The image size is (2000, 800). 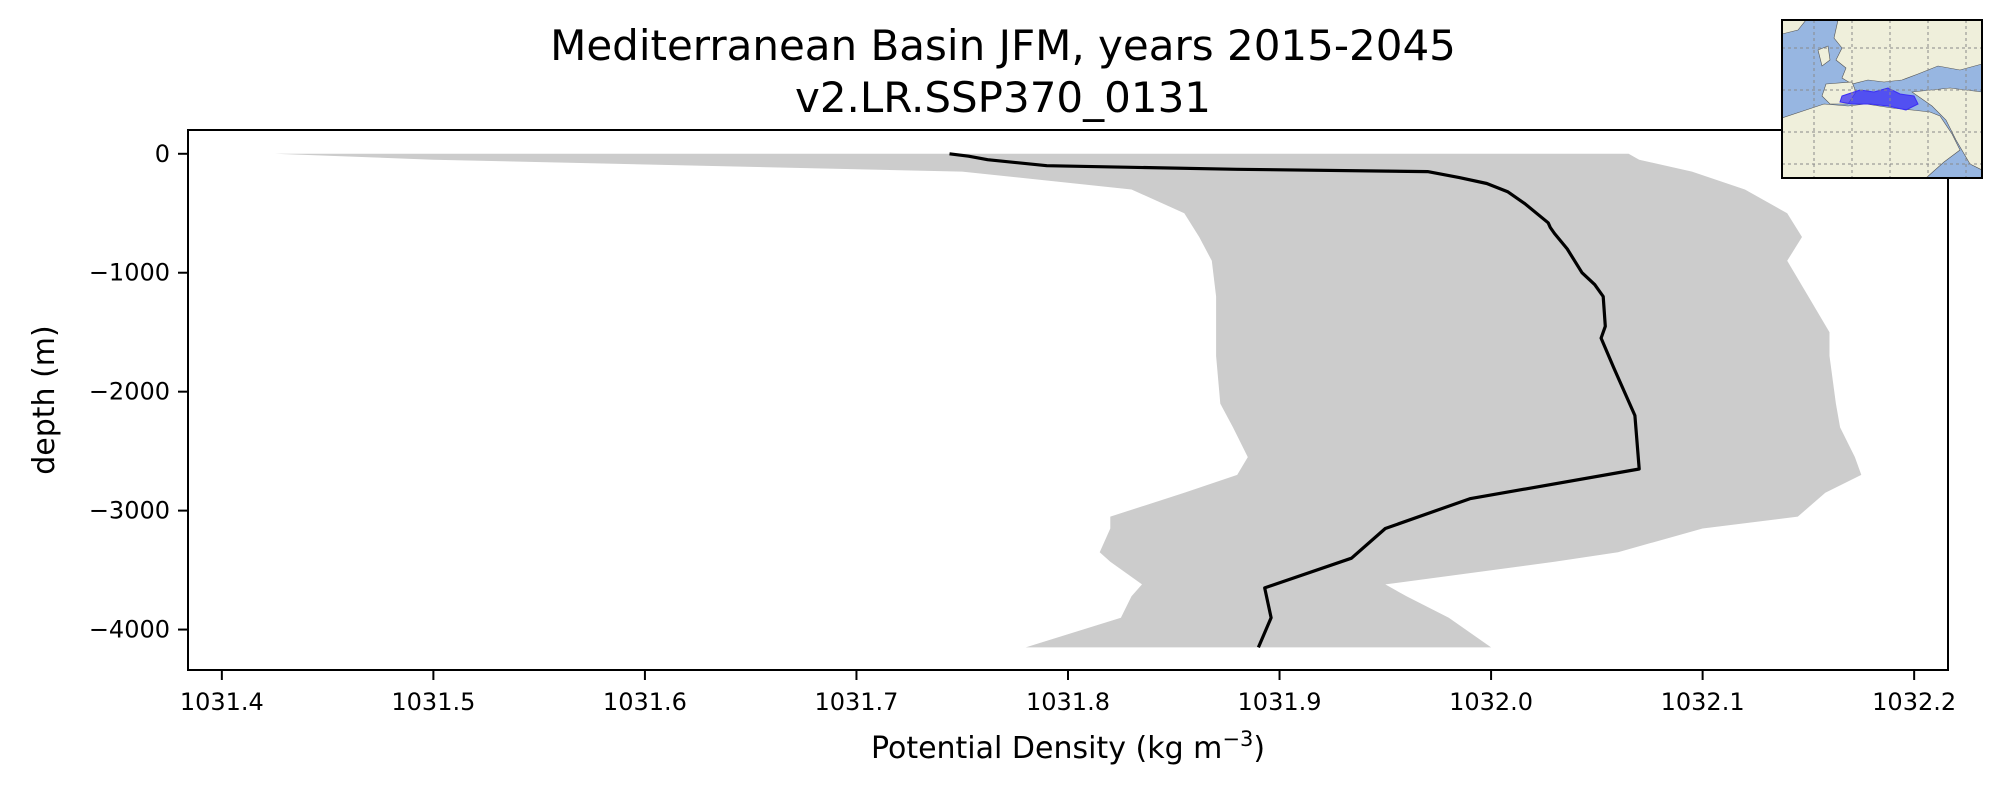 I want to click on inset-frame, so click(x=1882, y=99).